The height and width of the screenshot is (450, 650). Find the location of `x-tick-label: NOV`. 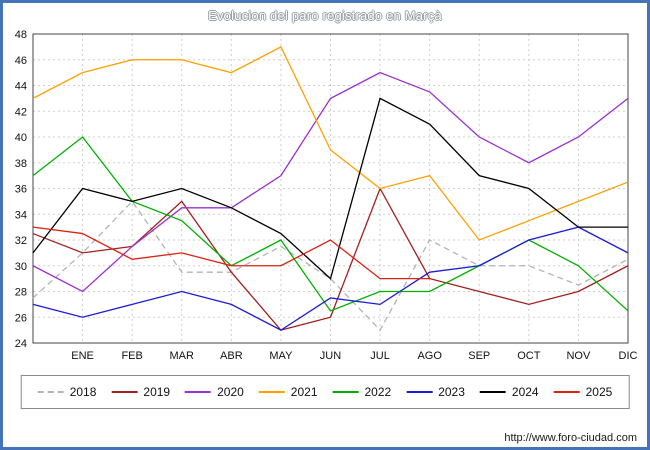

x-tick-label: NOV is located at coordinates (578, 356).